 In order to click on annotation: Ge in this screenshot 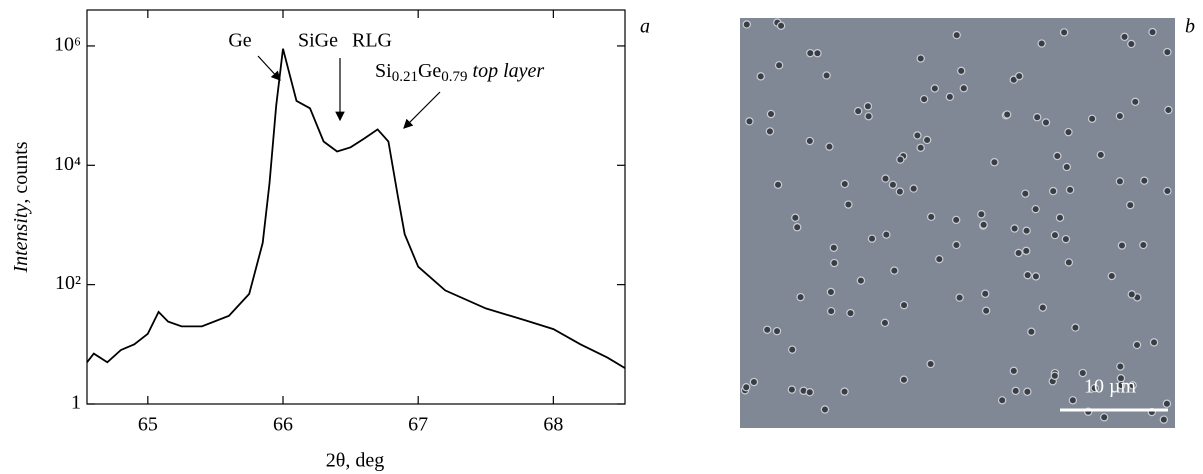, I will do `click(239, 41)`.